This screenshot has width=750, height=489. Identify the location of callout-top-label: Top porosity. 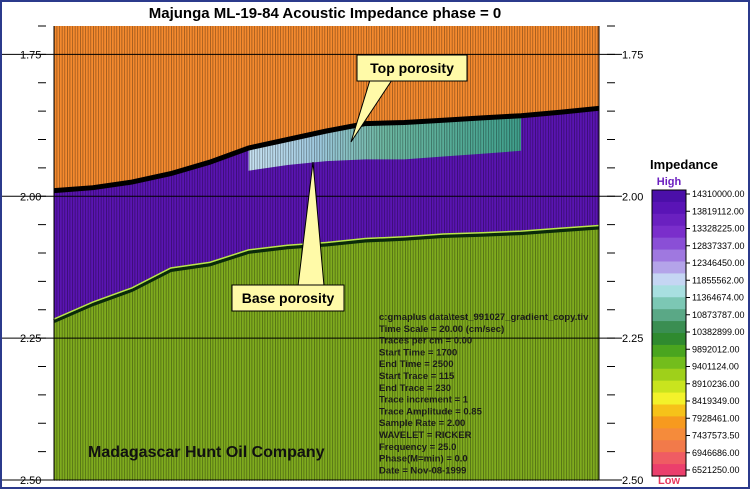
(412, 68).